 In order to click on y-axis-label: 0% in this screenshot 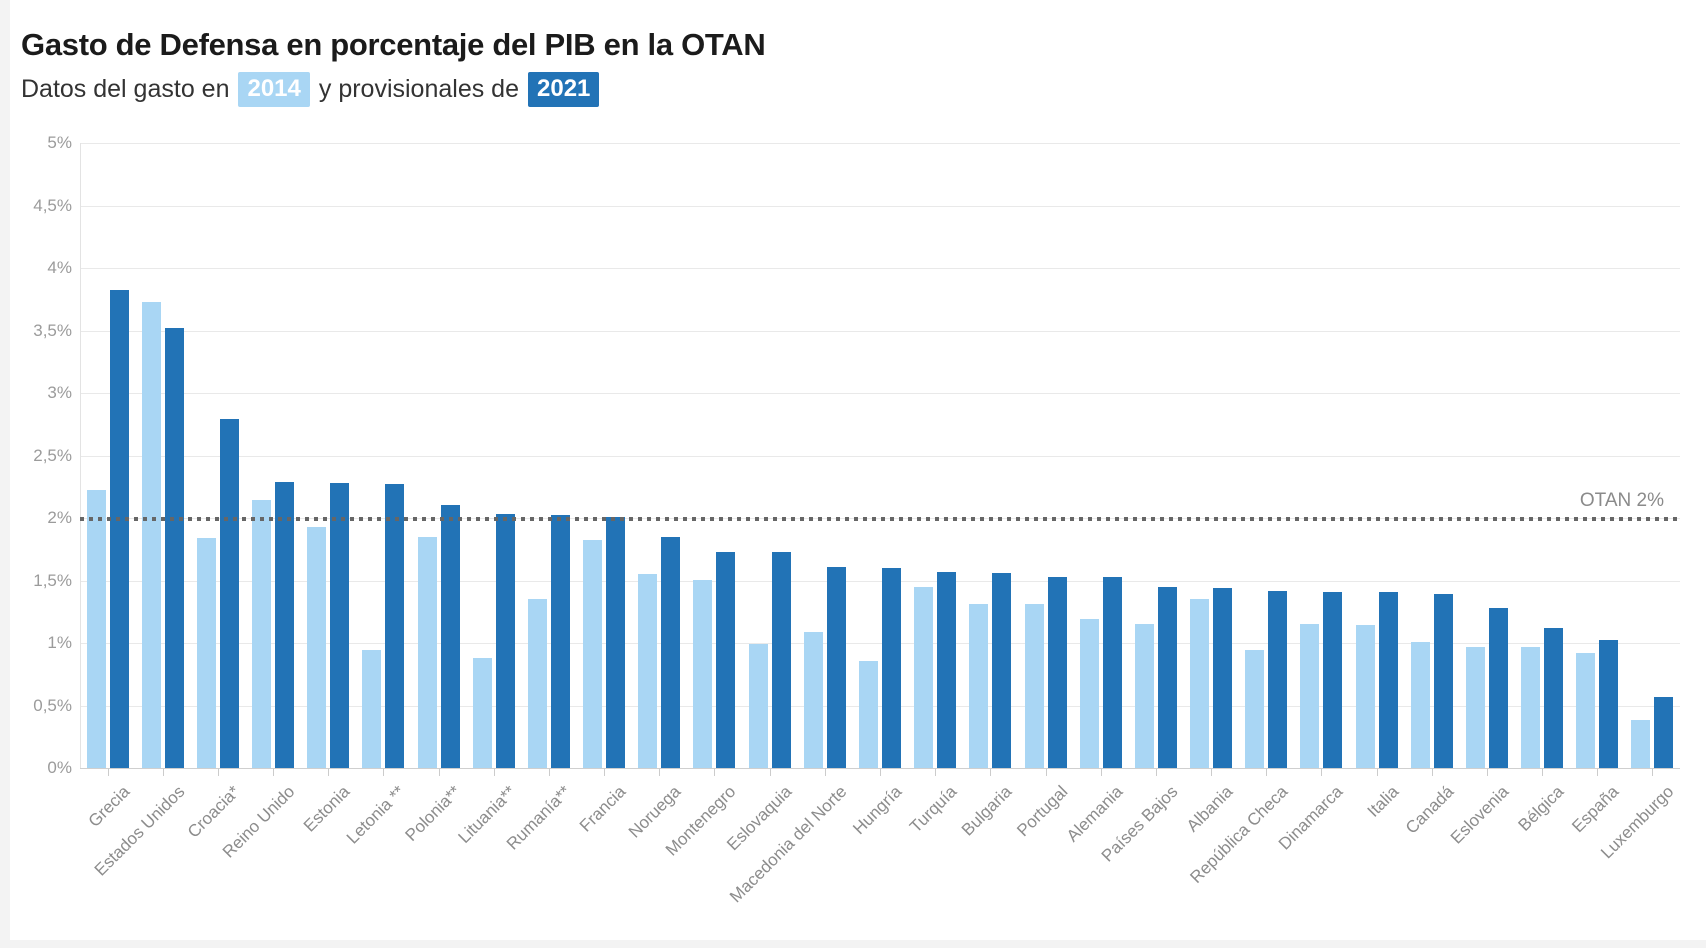, I will do `click(59, 767)`.